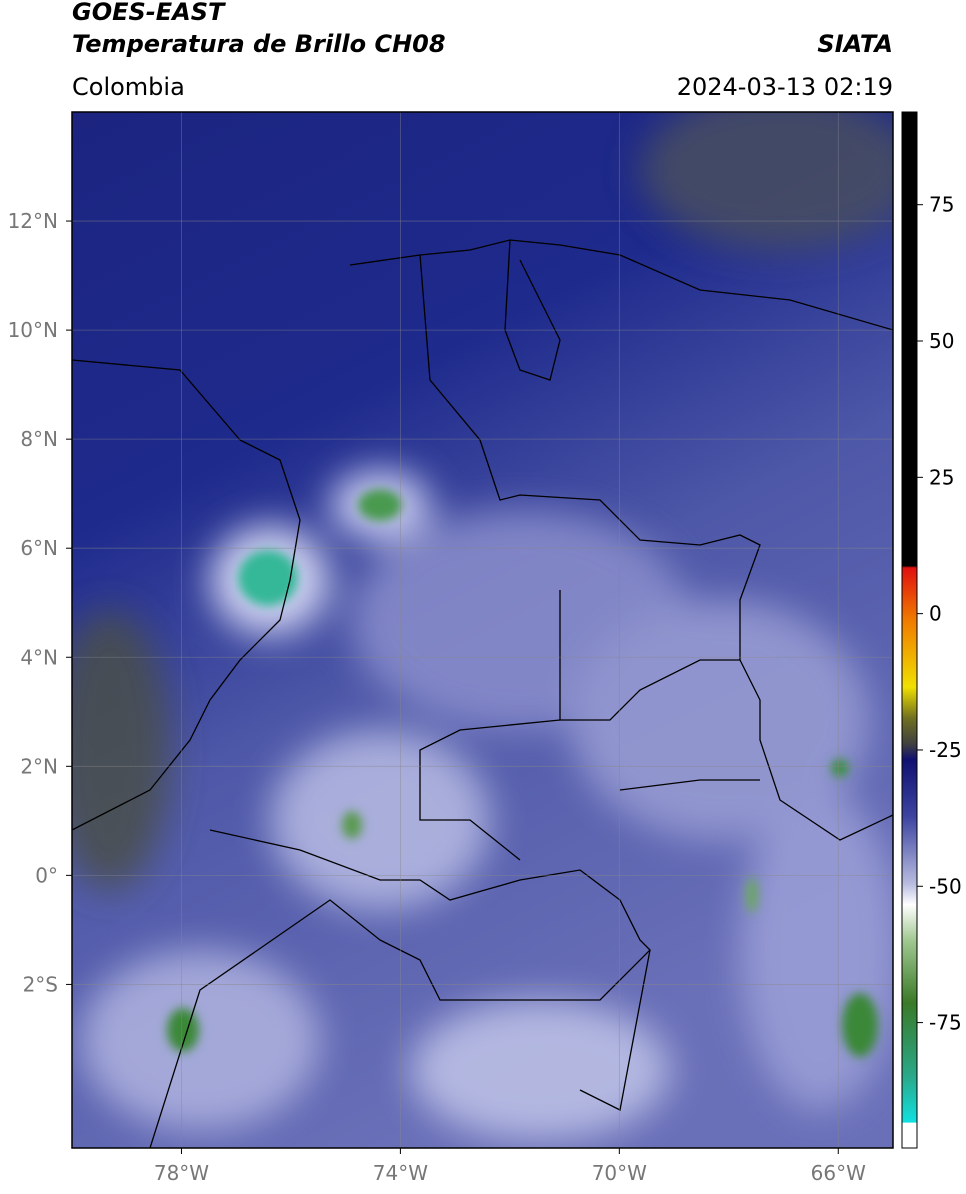 The image size is (966, 1194). What do you see at coordinates (945, 1023) in the screenshot?
I see `colorbar-label: -75` at bounding box center [945, 1023].